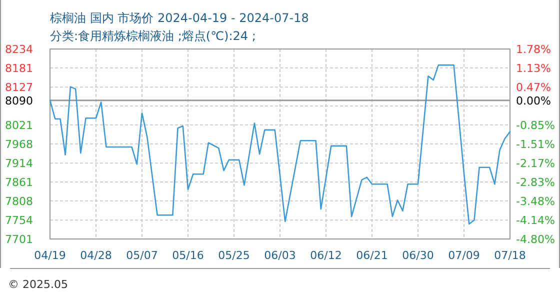 The image size is (560, 300). What do you see at coordinates (19, 101) in the screenshot?
I see `y-tick-label: 8090` at bounding box center [19, 101].